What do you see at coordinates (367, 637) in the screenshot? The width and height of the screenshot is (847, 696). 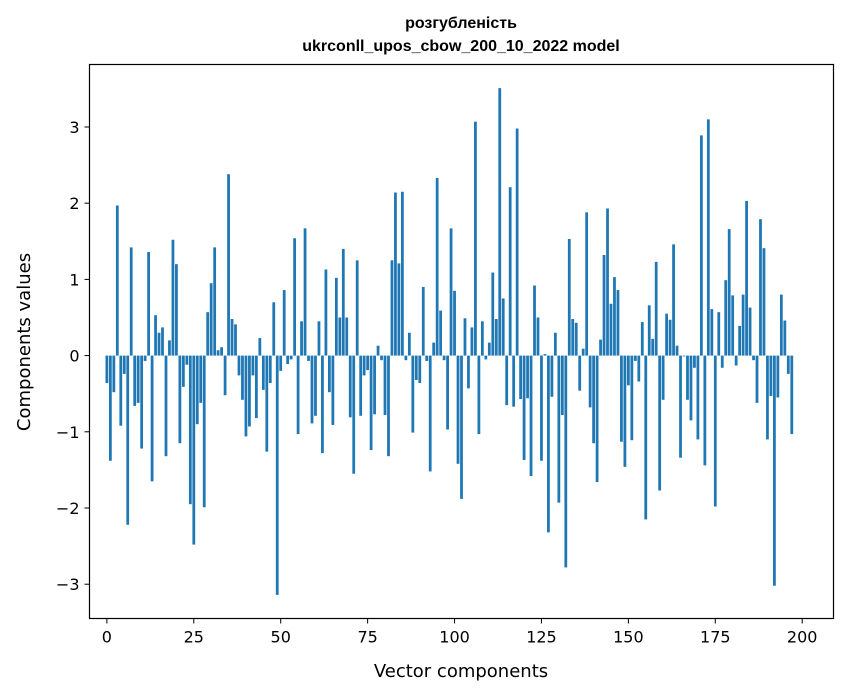 I see `x-tick-label: 75` at bounding box center [367, 637].